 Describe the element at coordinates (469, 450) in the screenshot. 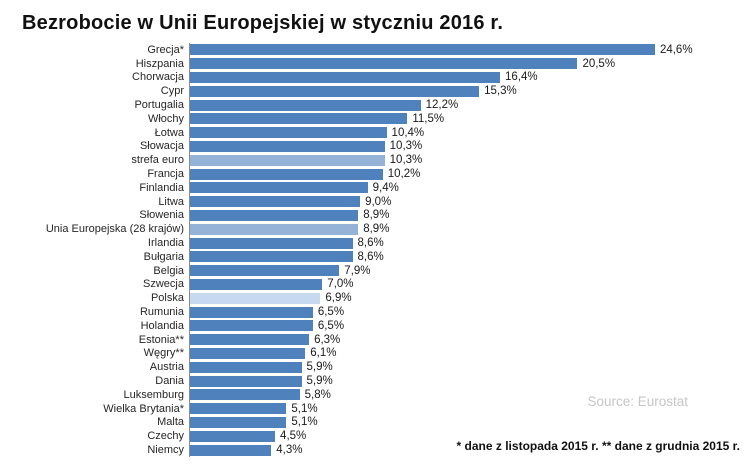

I see `bar-track: 4,3%` at that location.